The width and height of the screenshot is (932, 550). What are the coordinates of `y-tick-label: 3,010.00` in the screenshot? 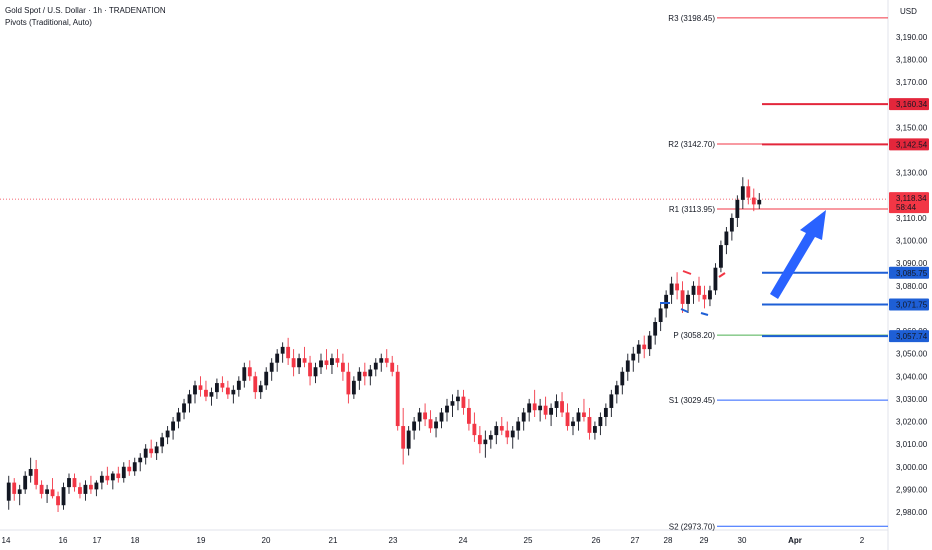 It's located at (912, 444).